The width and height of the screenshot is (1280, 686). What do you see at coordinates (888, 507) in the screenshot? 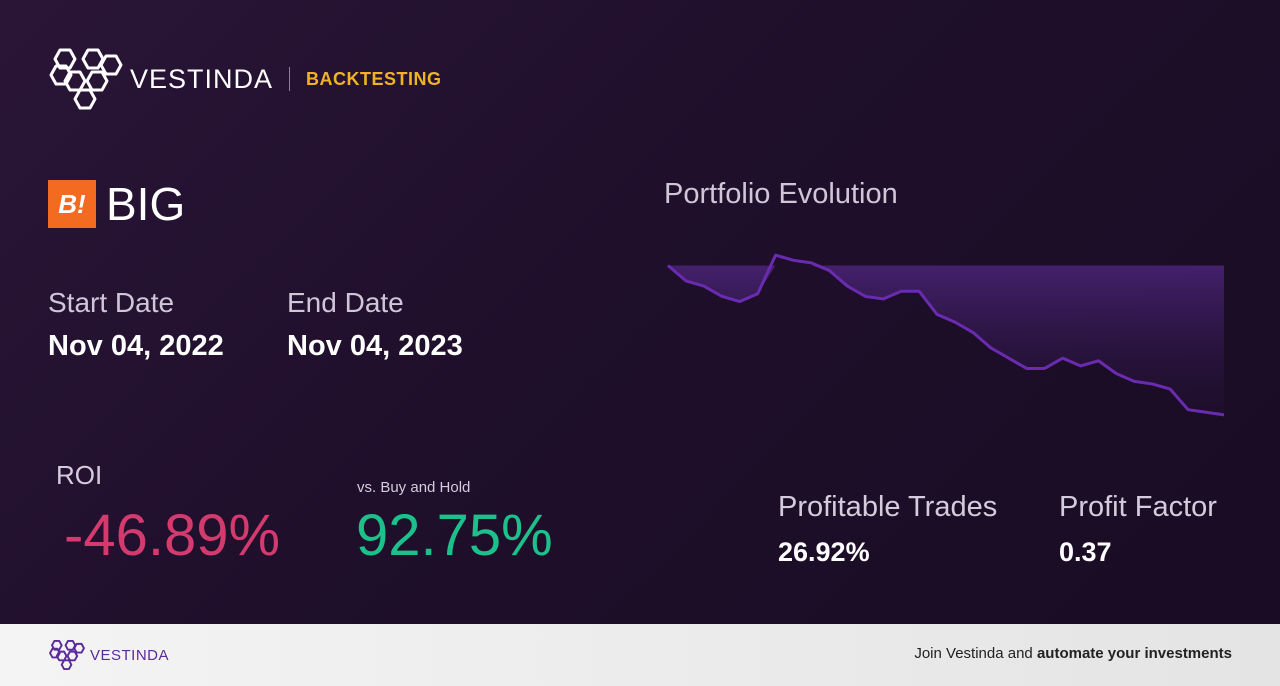
I see `profitable-trades-label: Profitable Trades` at bounding box center [888, 507].